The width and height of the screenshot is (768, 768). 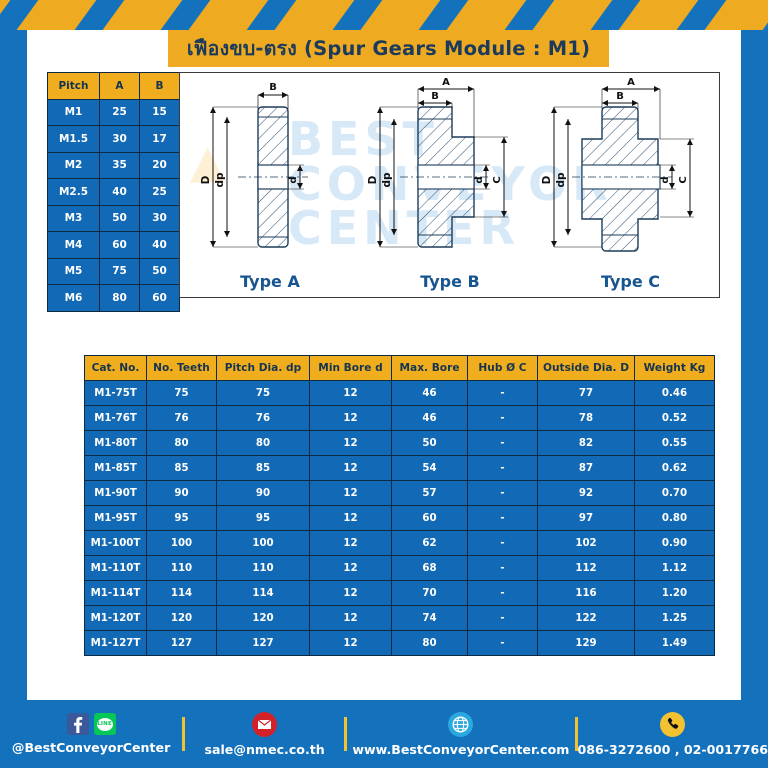 I want to click on footer-phone: 086-3272600 , 02-0017766, so click(x=673, y=734).